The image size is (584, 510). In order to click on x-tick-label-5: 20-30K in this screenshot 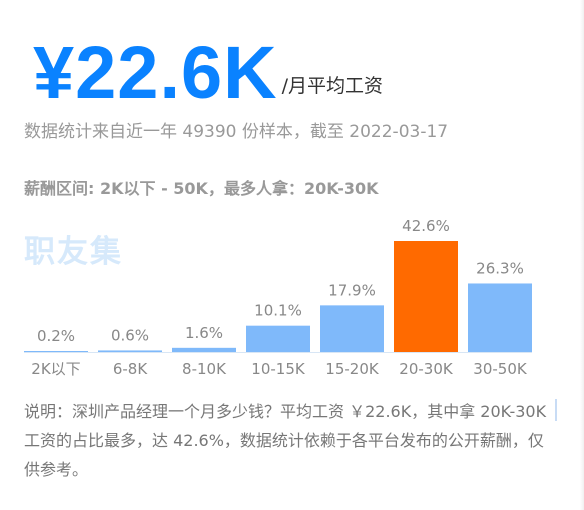, I will do `click(426, 369)`.